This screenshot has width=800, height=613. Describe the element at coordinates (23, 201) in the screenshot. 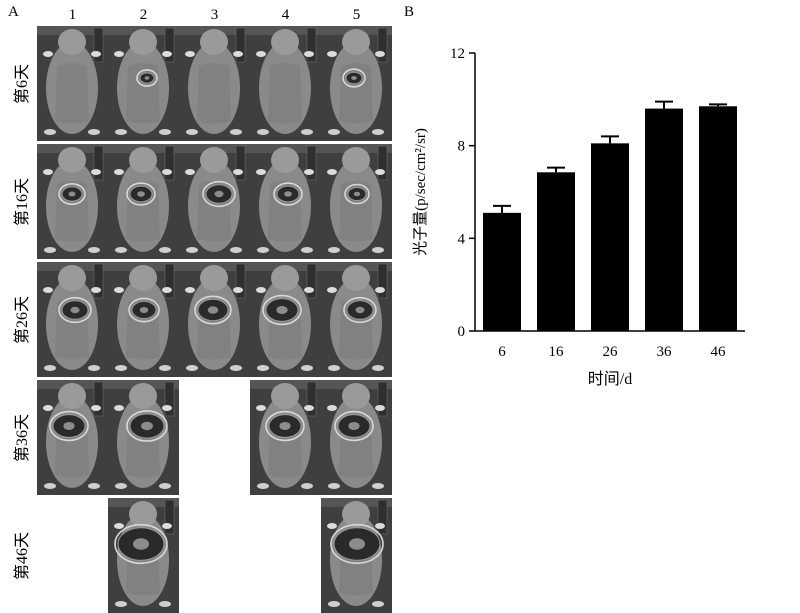

I see `row-label-text: 第16天` at that location.